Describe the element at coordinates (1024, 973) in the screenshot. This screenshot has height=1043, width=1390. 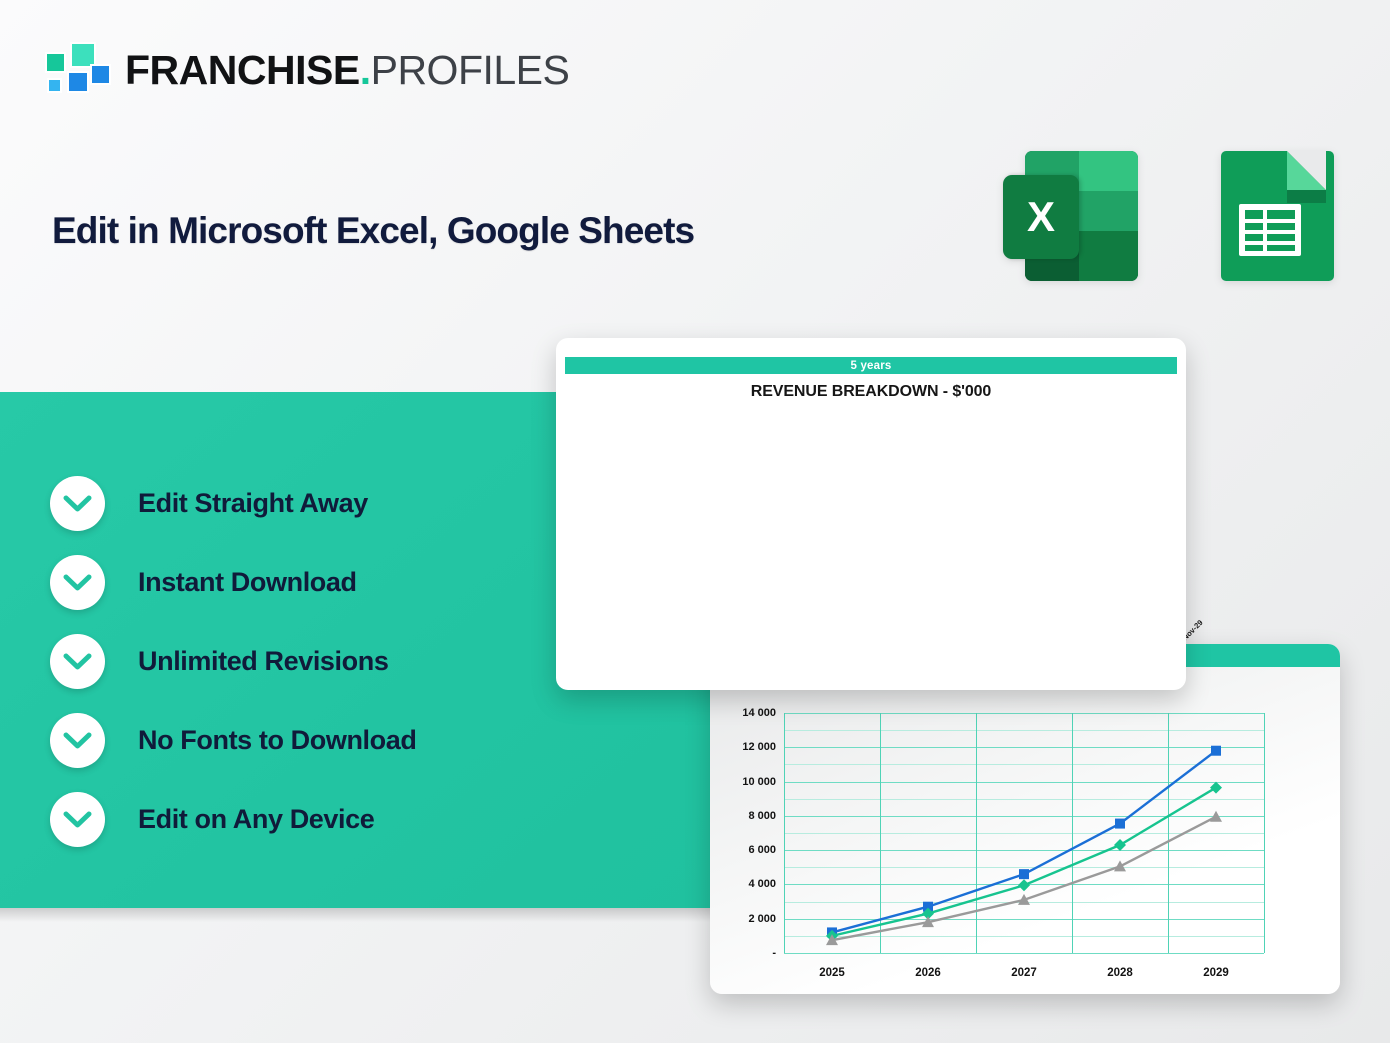
I see `x-tick-label: 2027` at that location.